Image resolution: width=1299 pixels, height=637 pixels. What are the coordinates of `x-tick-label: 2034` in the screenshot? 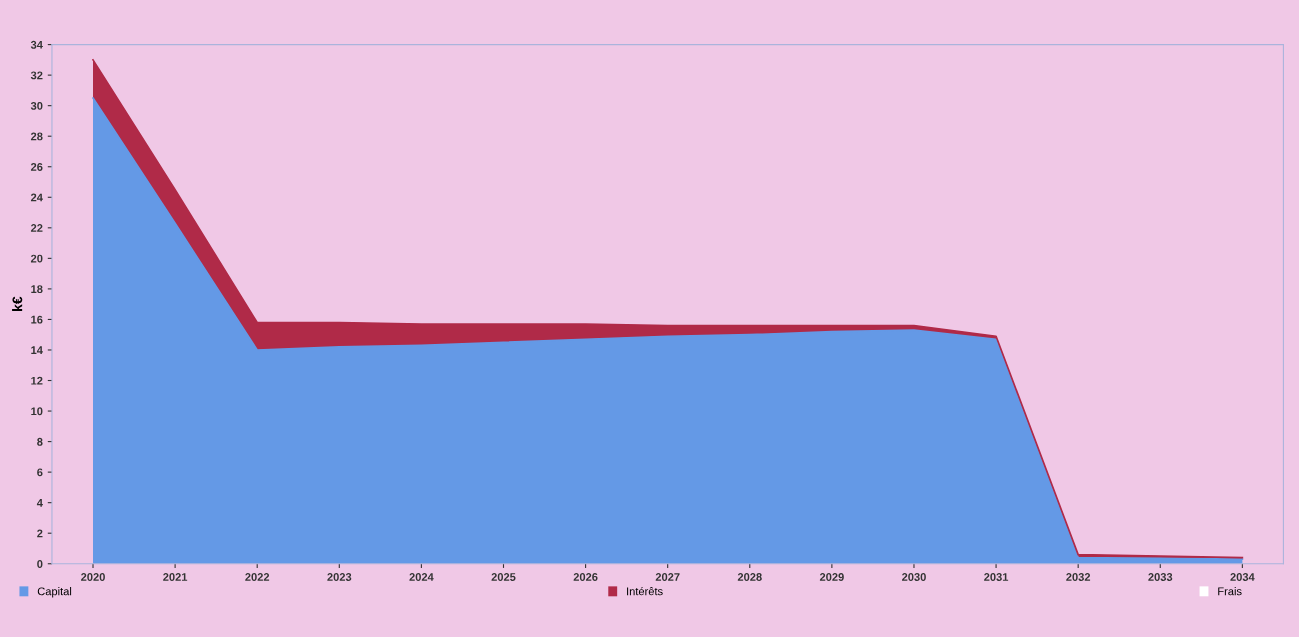 It's located at (1242, 577).